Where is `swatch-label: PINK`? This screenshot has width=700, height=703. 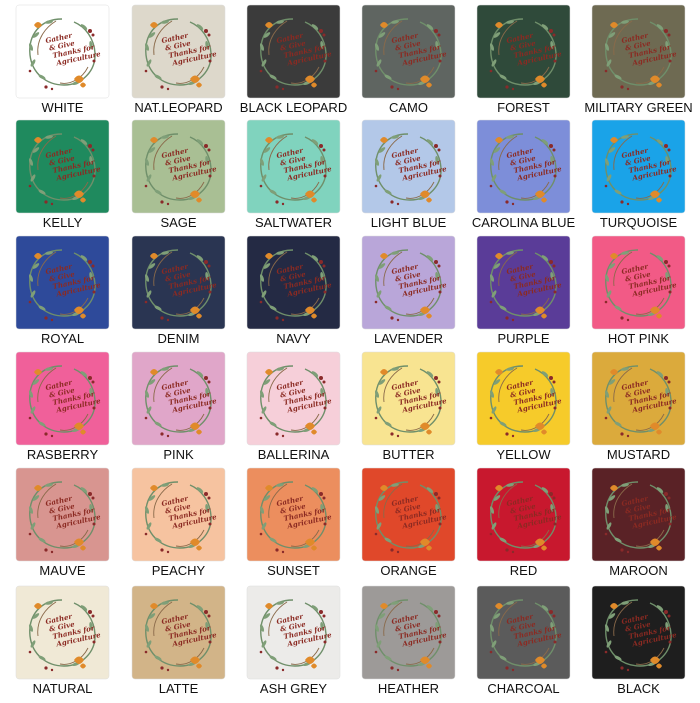
swatch-label: PINK is located at coordinates (178, 454).